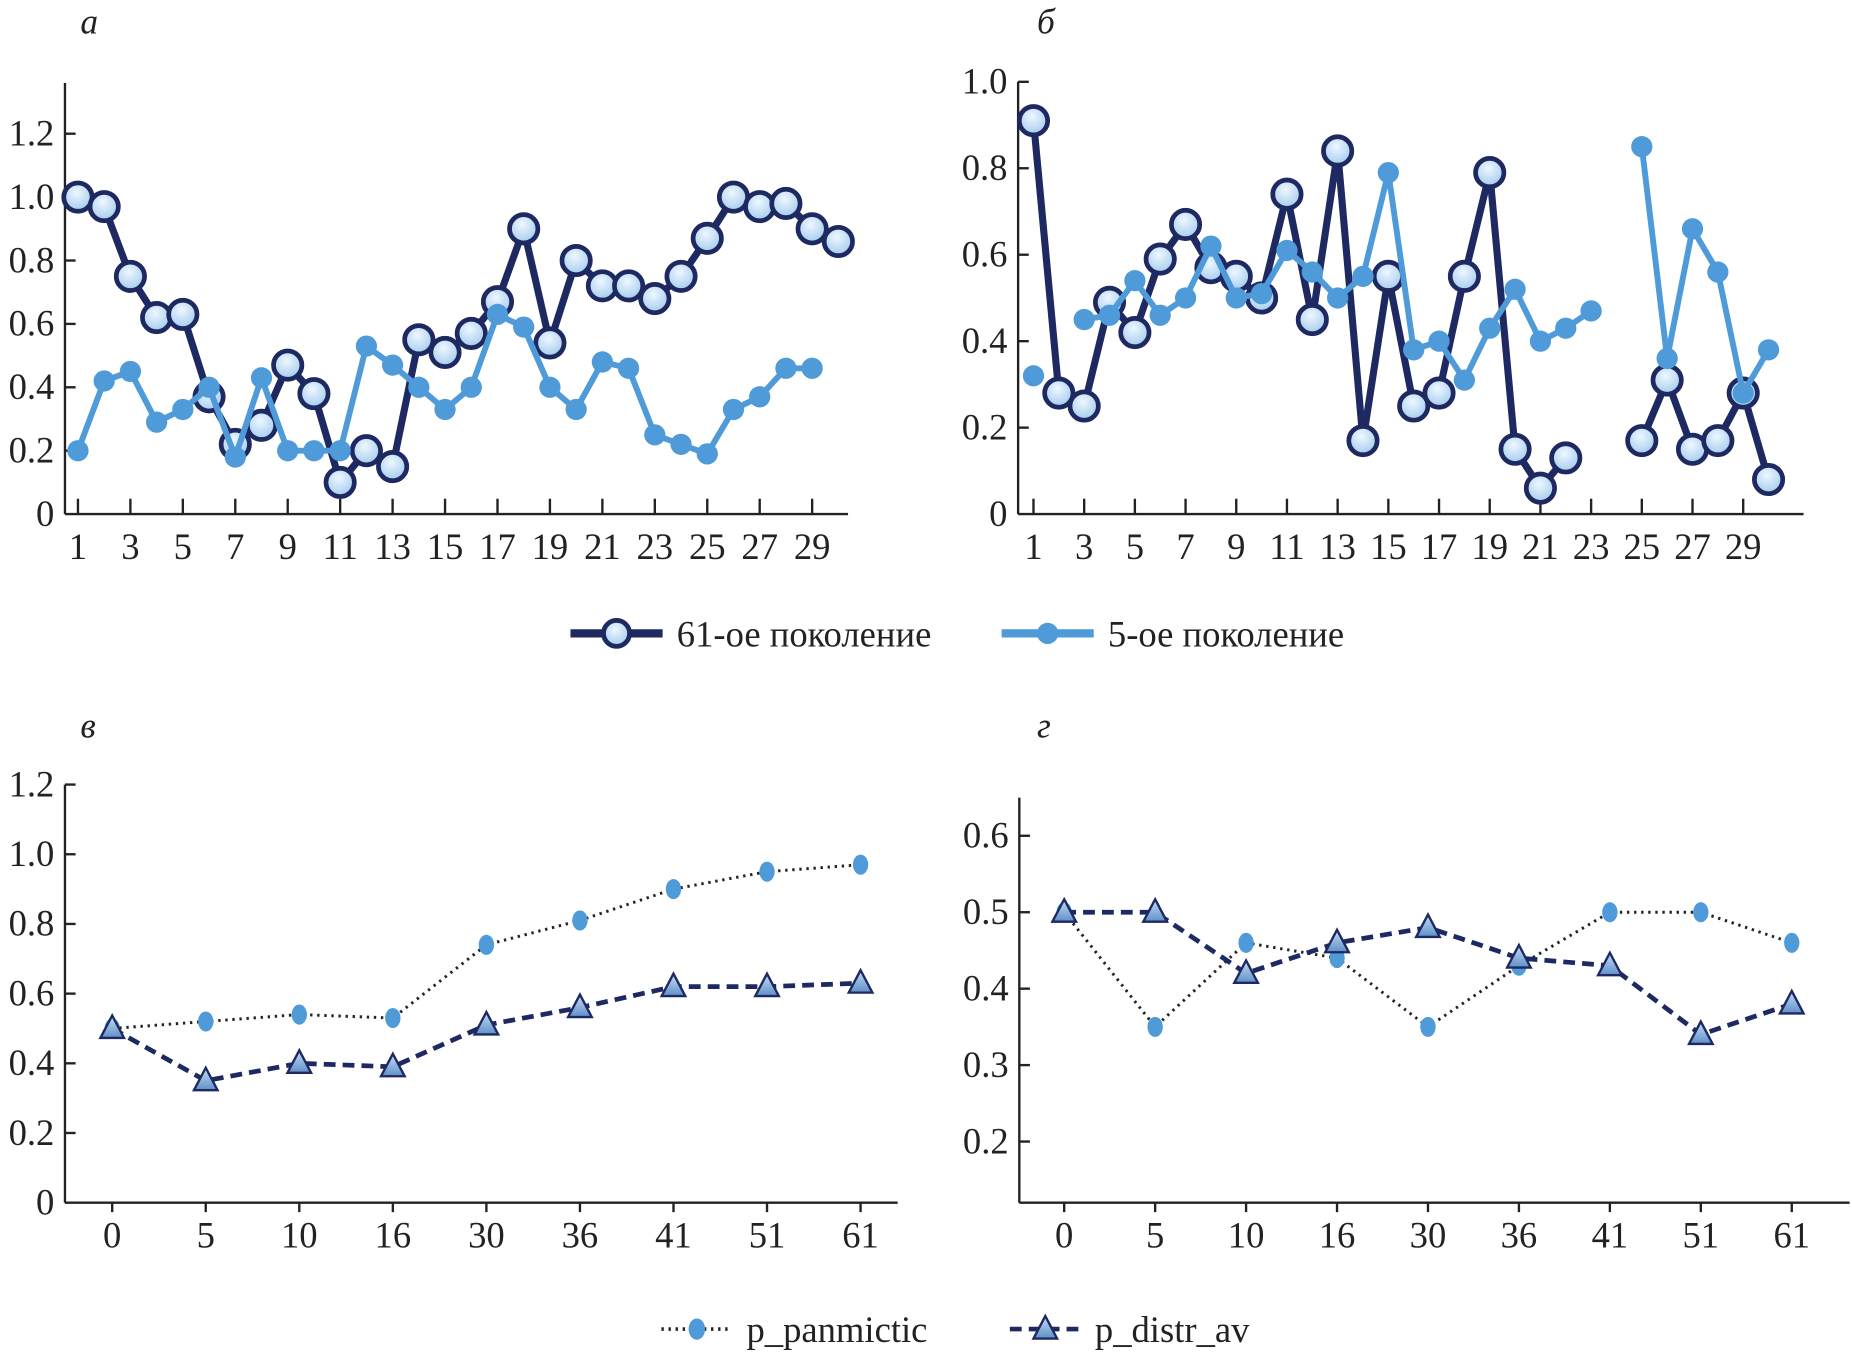 This screenshot has height=1353, width=1852. What do you see at coordinates (1286, 546) in the screenshot?
I see `x-tick-label: 11` at bounding box center [1286, 546].